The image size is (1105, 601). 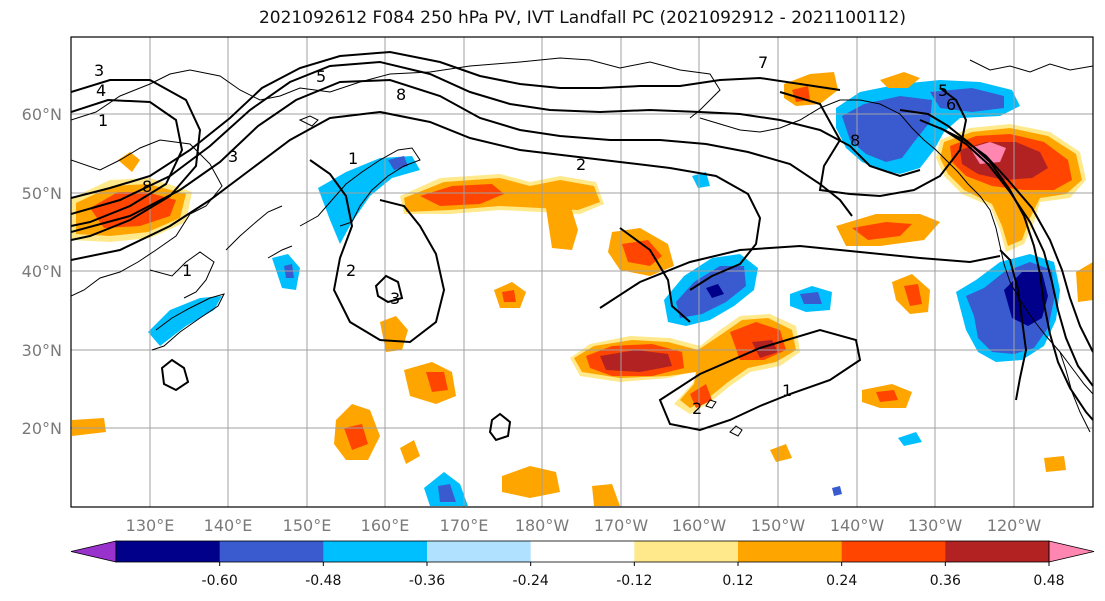 I want to click on lat-label: 60°N, so click(x=42, y=114).